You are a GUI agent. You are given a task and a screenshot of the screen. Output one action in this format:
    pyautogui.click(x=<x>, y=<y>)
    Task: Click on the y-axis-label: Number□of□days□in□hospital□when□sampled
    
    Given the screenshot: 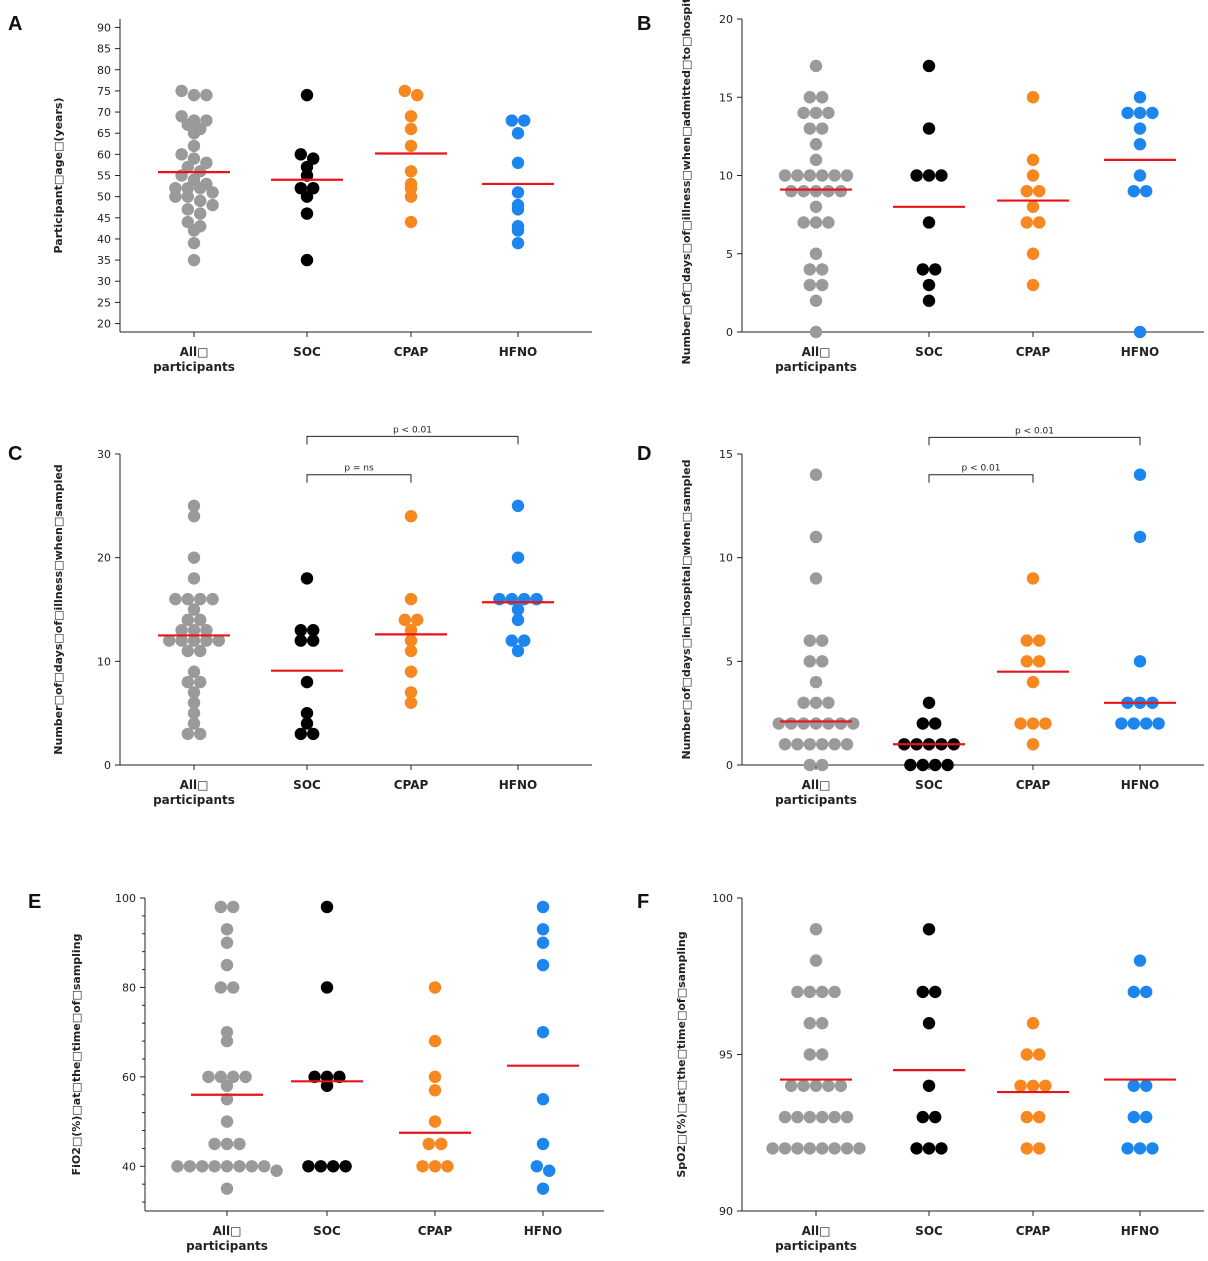 What is the action you would take?
    pyautogui.click(x=686, y=610)
    